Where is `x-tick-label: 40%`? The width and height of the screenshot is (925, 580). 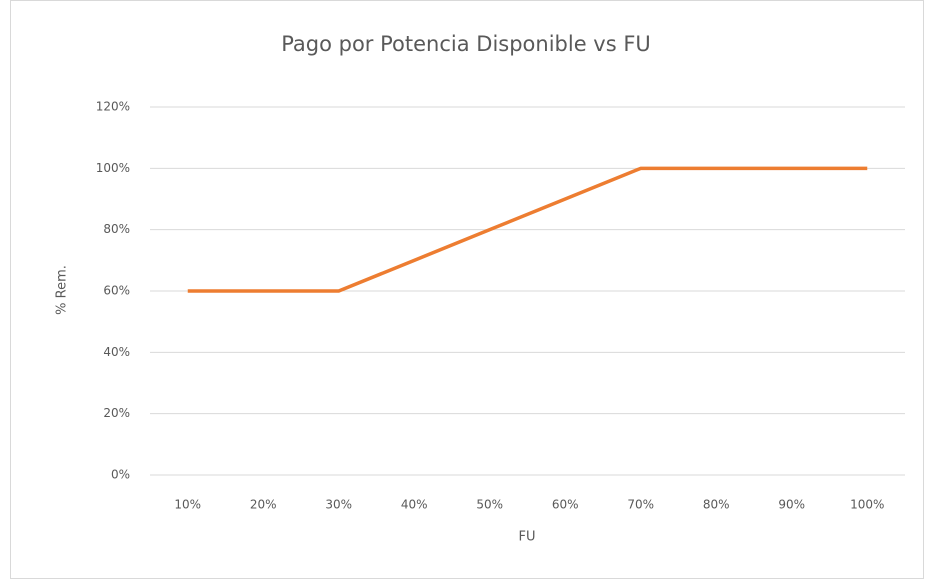 x-tick-label: 40% is located at coordinates (414, 505).